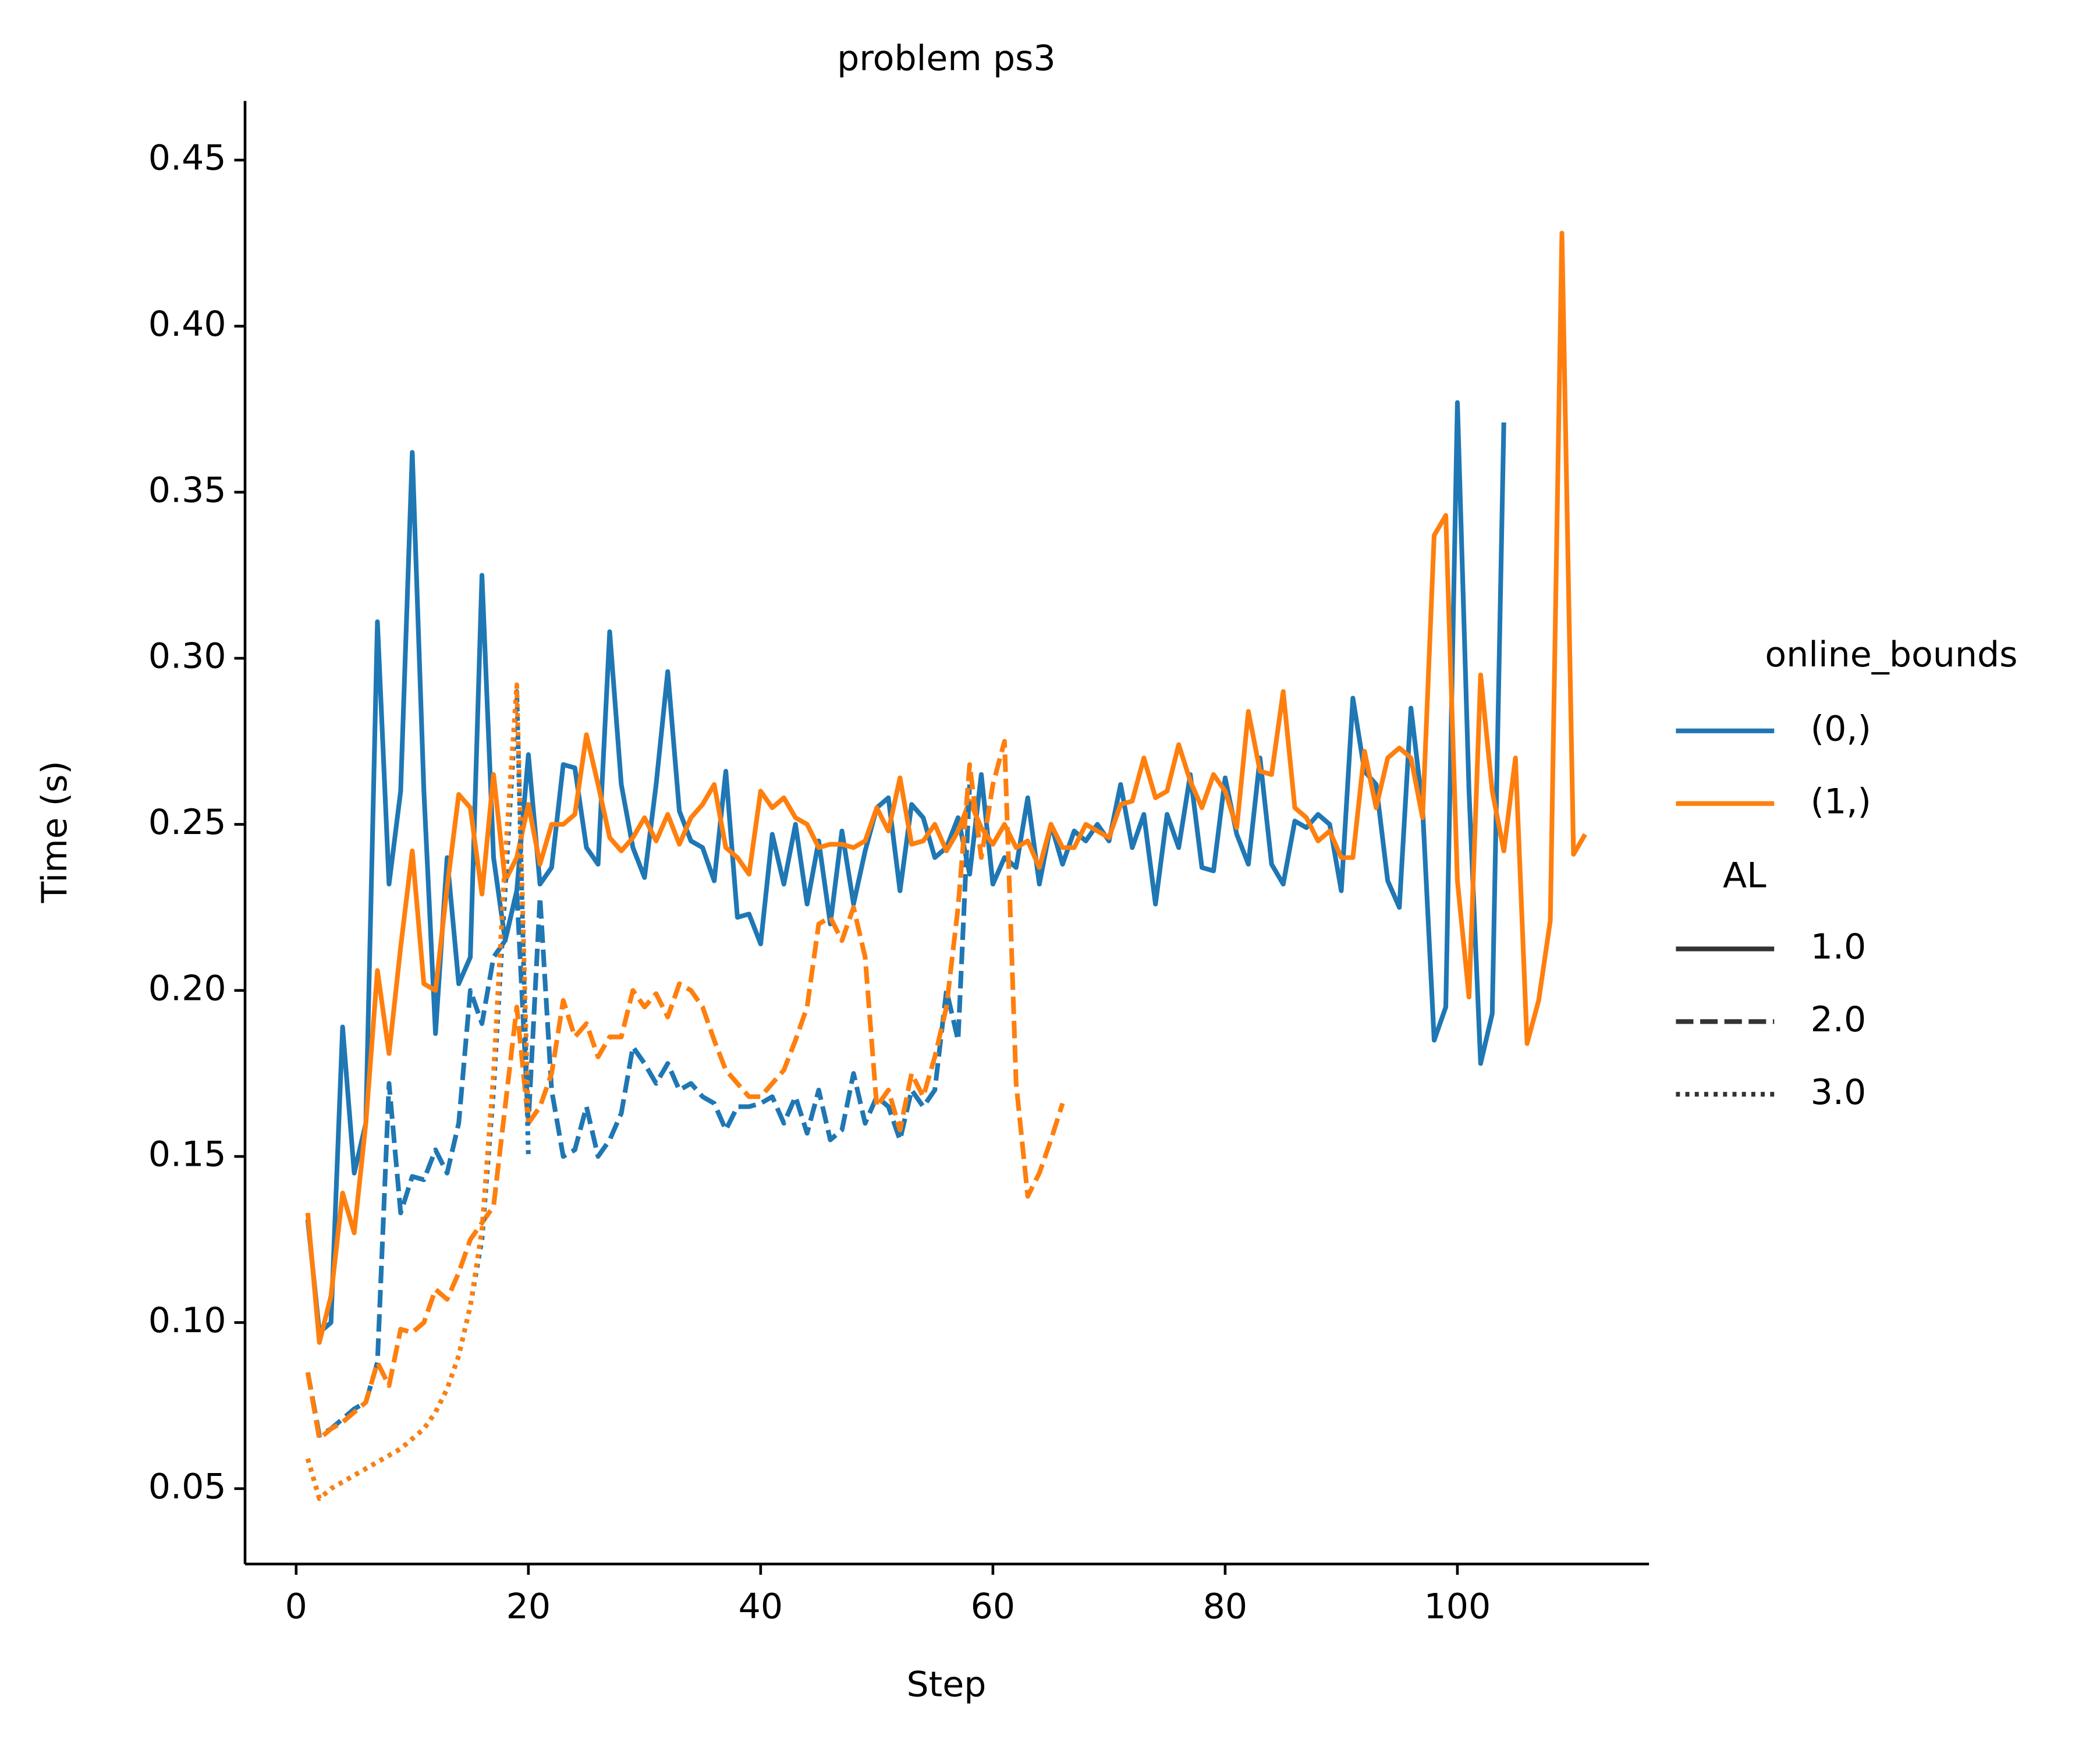  What do you see at coordinates (761, 1606) in the screenshot?
I see `x-tick-label: 40` at bounding box center [761, 1606].